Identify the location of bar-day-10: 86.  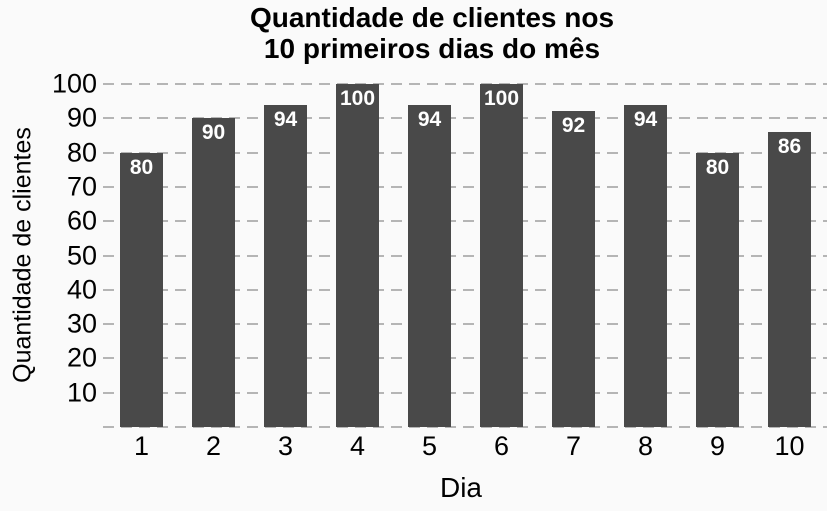
(789, 279).